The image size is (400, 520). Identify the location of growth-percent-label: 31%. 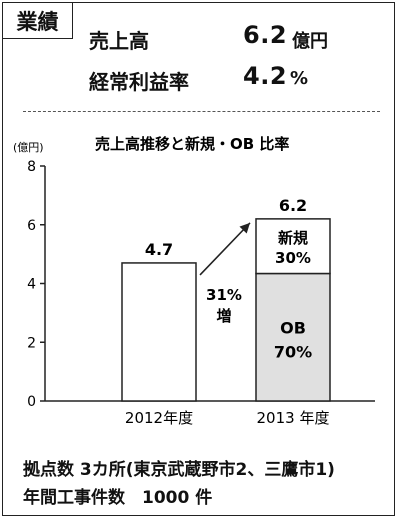
(224, 295).